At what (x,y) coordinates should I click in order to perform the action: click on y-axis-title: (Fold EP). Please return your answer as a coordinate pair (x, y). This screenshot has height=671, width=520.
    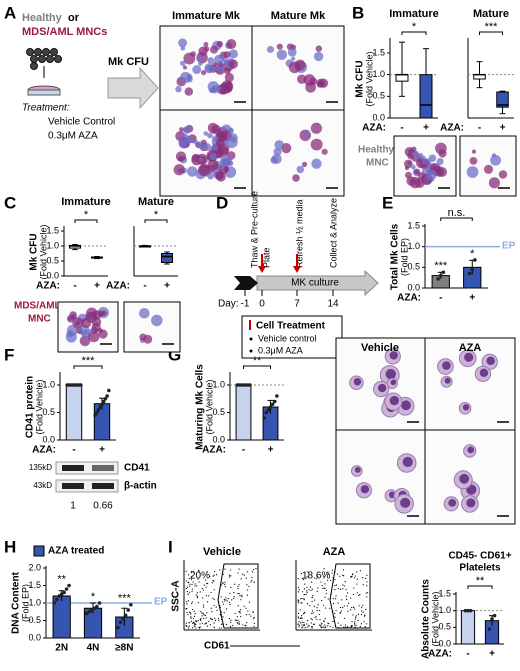
    Looking at the image, I should click on (25, 603).